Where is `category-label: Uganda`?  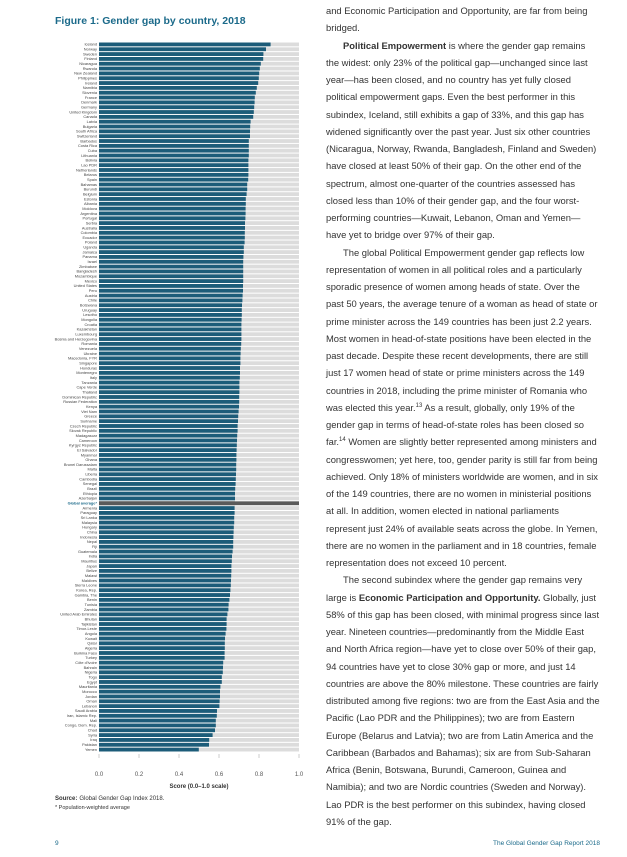
category-label: Uganda is located at coordinates (90, 247).